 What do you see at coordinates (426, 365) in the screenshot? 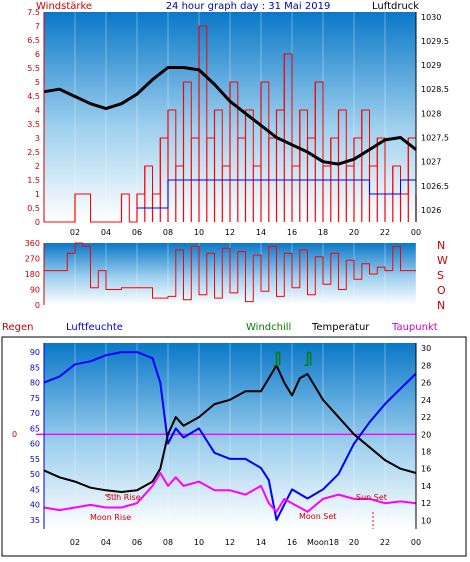
I see `temperature-y-tick: 28` at bounding box center [426, 365].